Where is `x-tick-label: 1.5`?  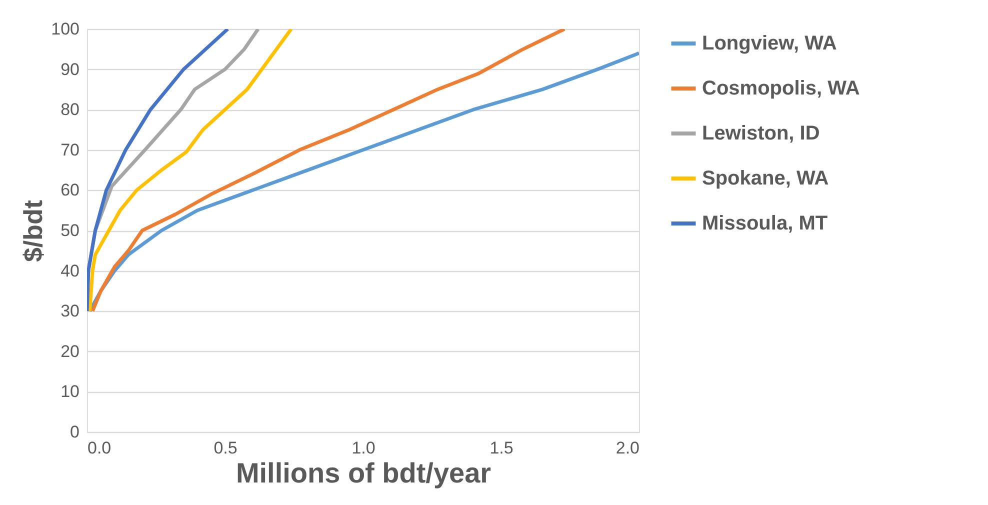
x-tick-label: 1.5 is located at coordinates (502, 448).